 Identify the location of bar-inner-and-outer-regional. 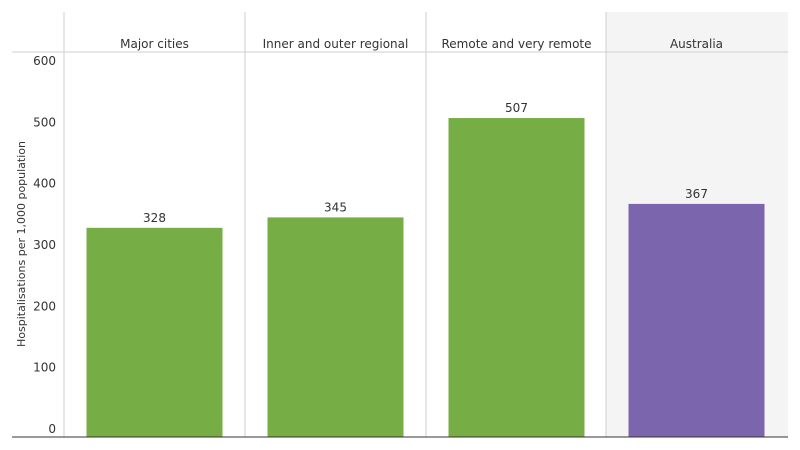
(335, 327).